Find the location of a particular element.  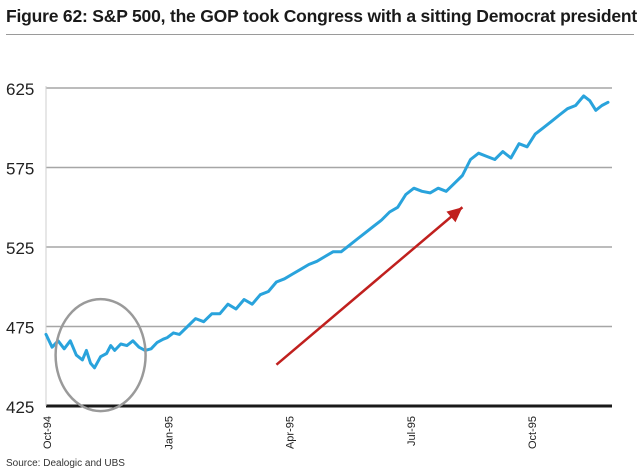

x-tick-label: Apr-95 is located at coordinates (291, 432).